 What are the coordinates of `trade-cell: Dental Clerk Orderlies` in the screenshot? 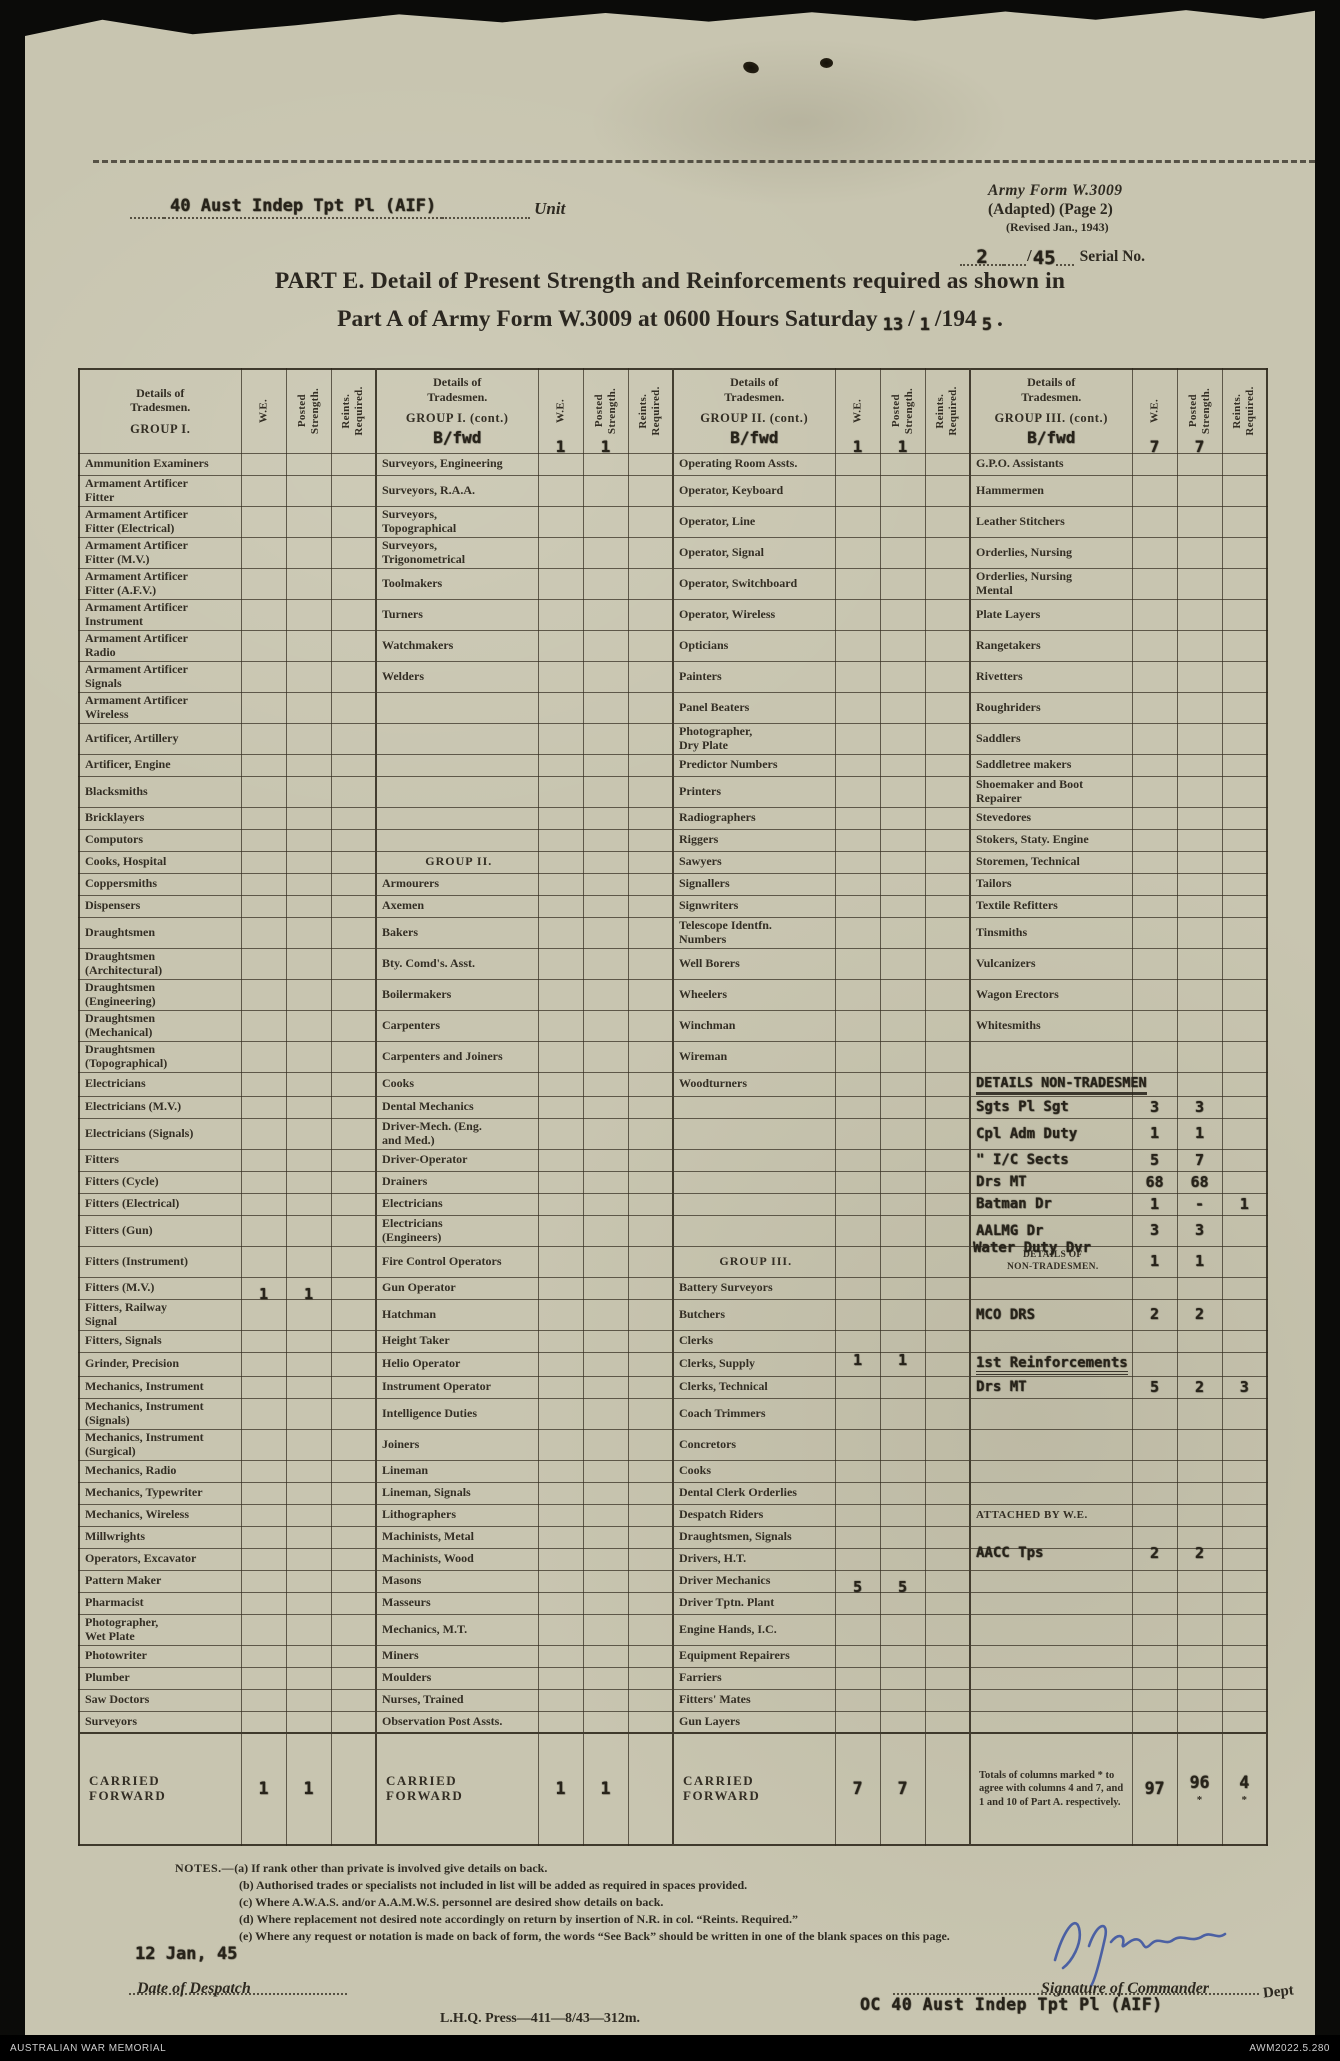 It's located at (754, 1493).